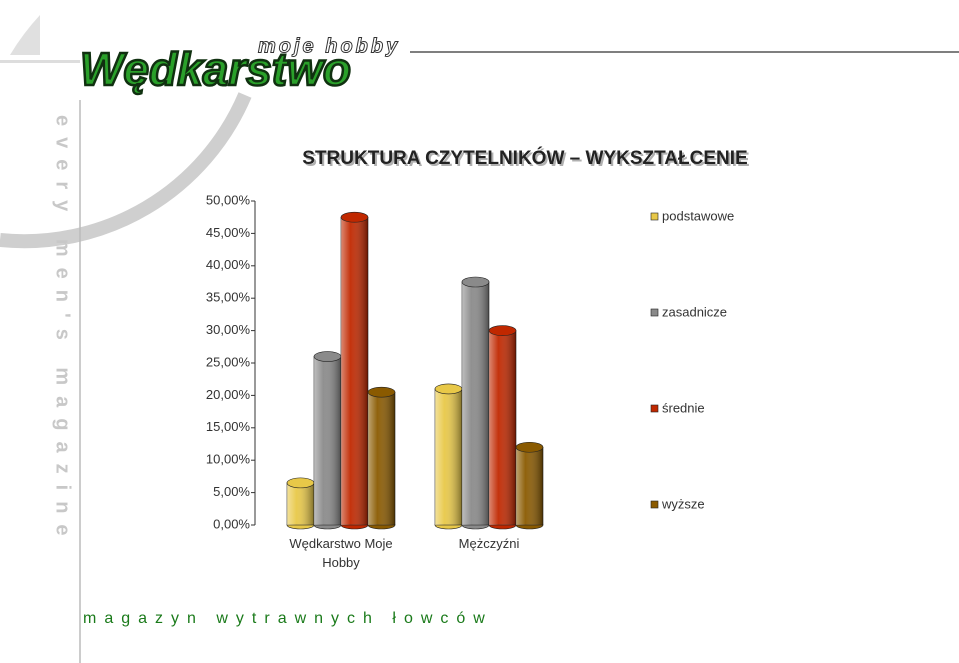 This screenshot has height=663, width=959. I want to click on legend-label: zasadnicze, so click(694, 311).